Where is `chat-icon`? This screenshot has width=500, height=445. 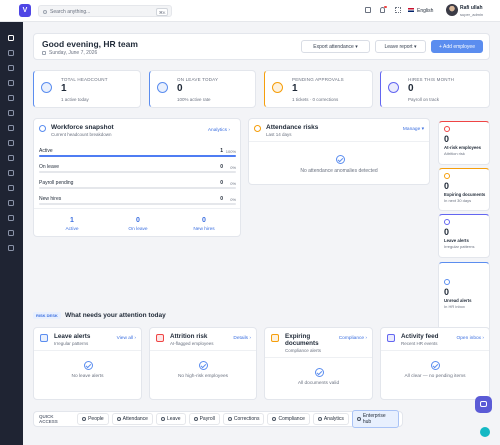
chat-icon is located at coordinates (483, 404).